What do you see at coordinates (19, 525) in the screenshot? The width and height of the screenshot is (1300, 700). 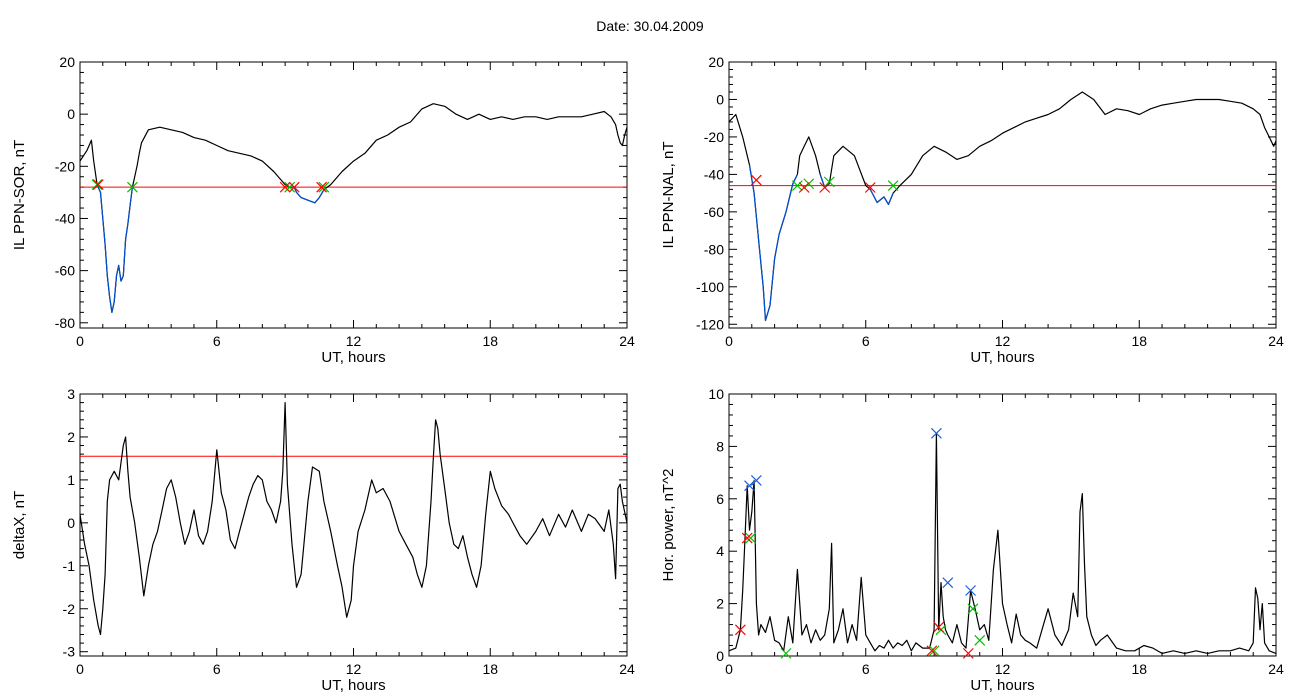 I see `y-axis-label: deltaX, nT` at bounding box center [19, 525].